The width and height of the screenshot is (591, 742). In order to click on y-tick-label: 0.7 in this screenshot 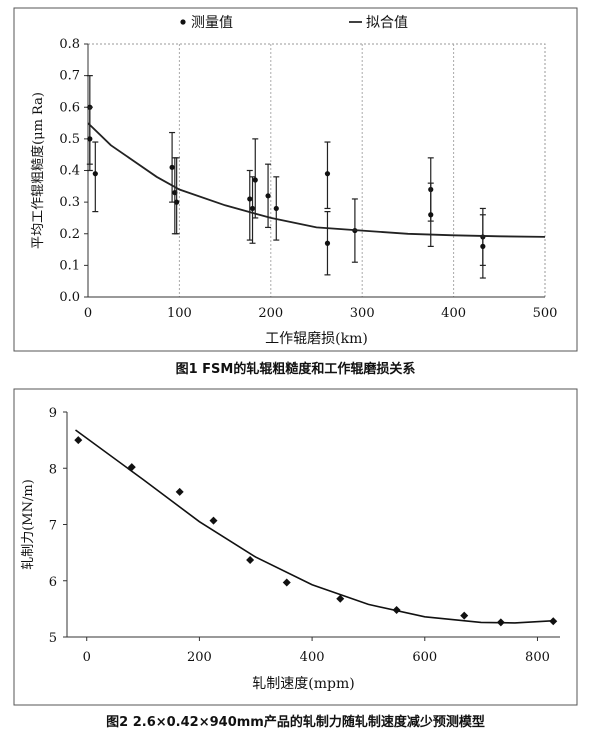, I will do `click(69, 76)`.